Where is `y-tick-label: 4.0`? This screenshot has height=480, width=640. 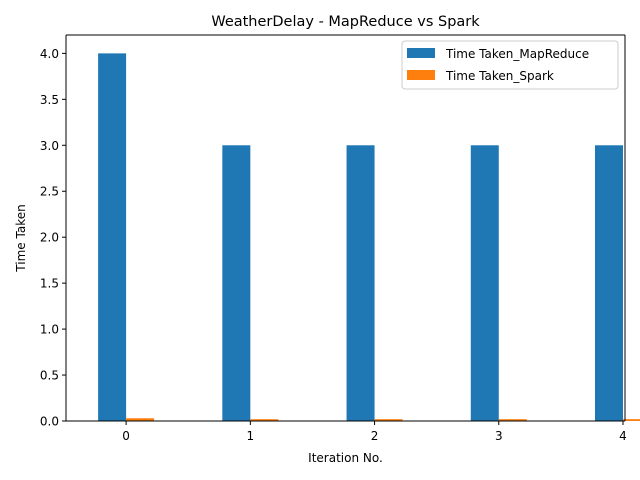 y-tick-label: 4.0 is located at coordinates (49, 54).